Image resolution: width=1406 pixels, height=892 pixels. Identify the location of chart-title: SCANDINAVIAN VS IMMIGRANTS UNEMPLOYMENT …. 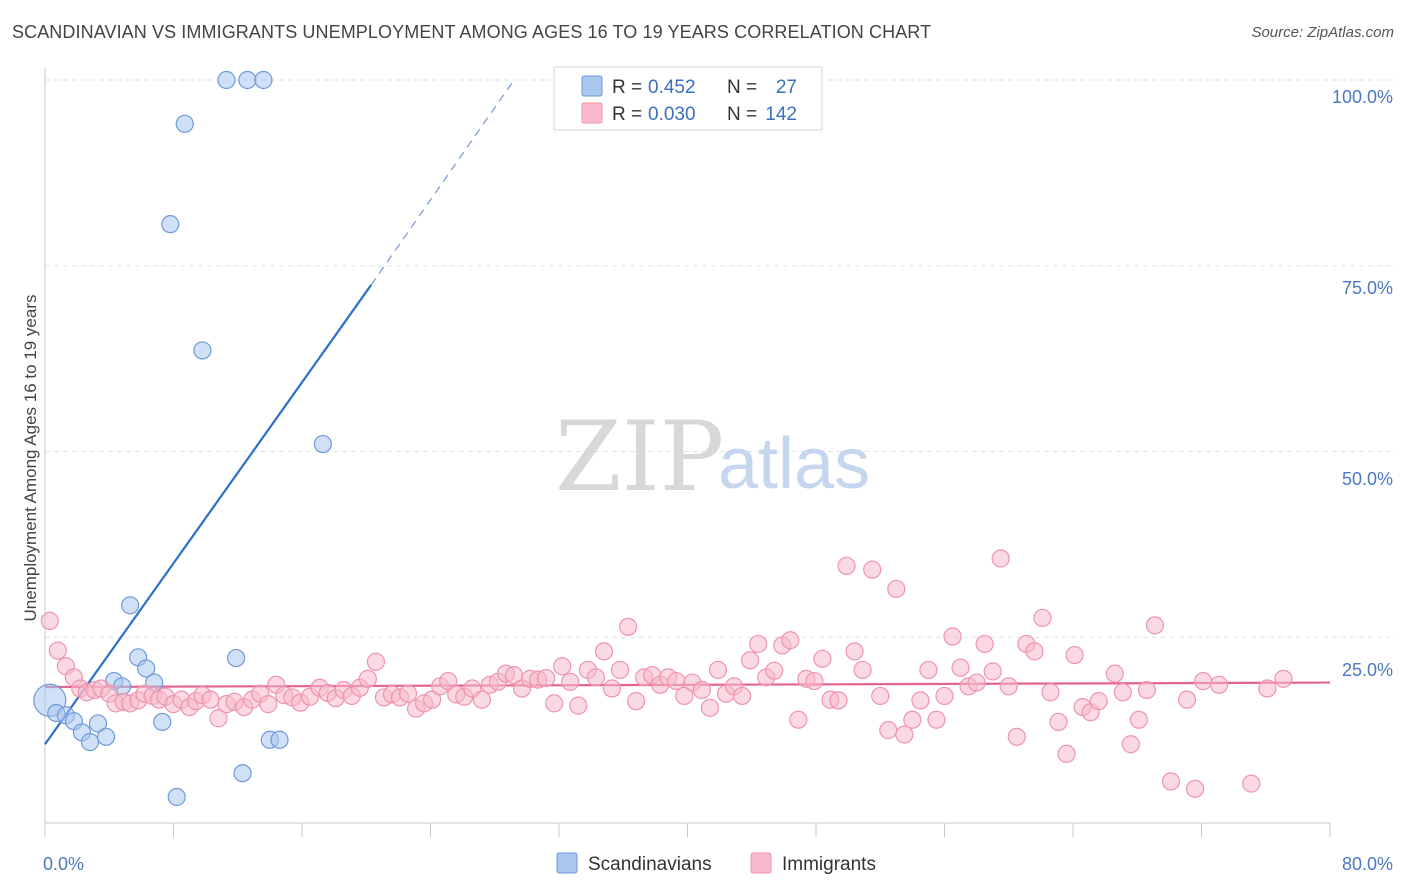
(472, 32).